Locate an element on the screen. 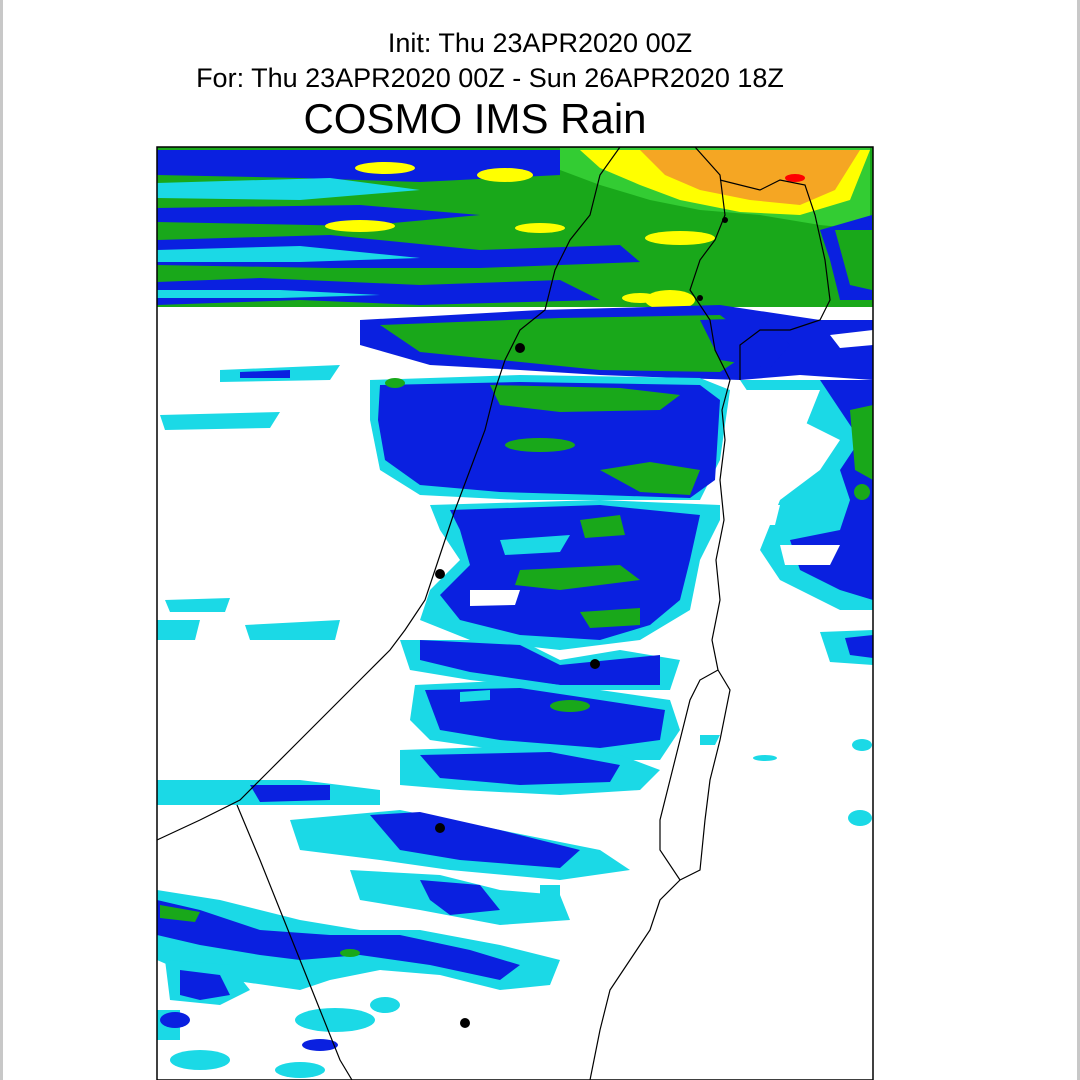 The width and height of the screenshot is (1080, 1080). left-frame-edge is located at coordinates (1, 540).